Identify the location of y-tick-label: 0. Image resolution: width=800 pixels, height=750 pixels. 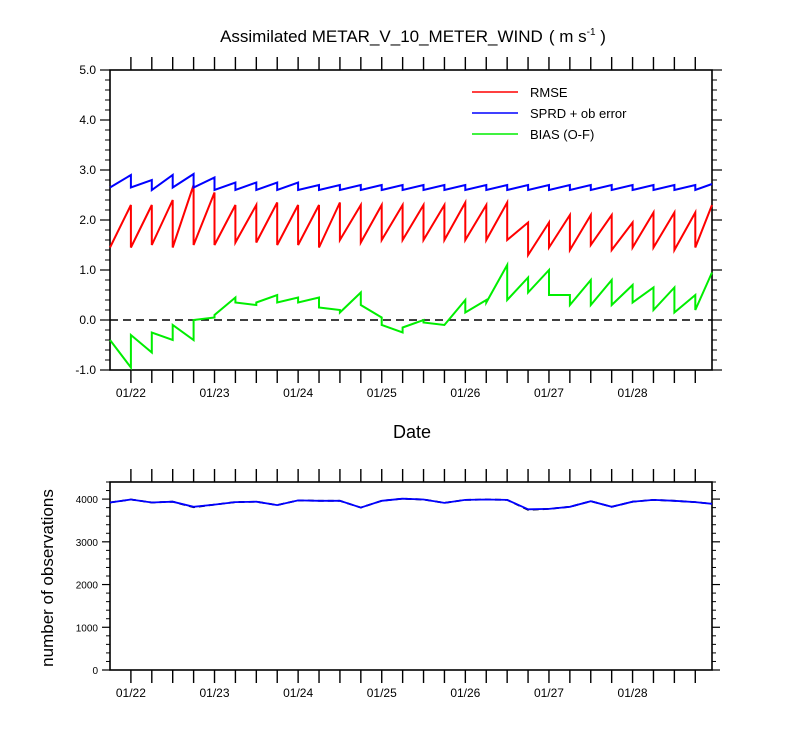
(95, 671).